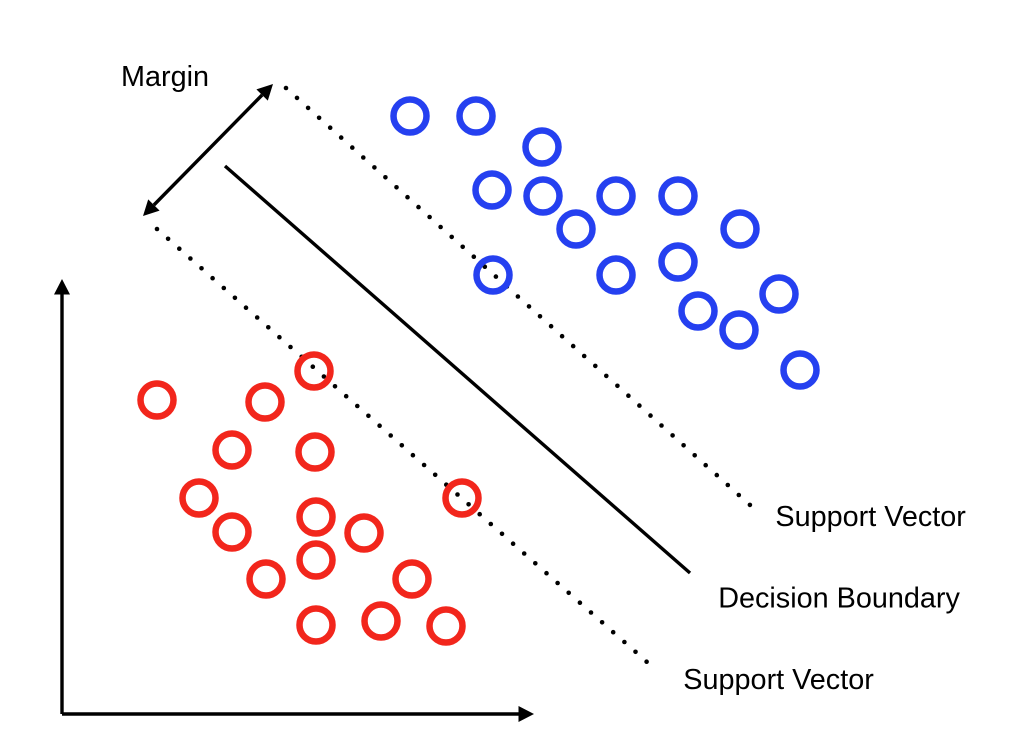 The height and width of the screenshot is (756, 1024). I want to click on svg-text: Decision Boundary, so click(839, 599).